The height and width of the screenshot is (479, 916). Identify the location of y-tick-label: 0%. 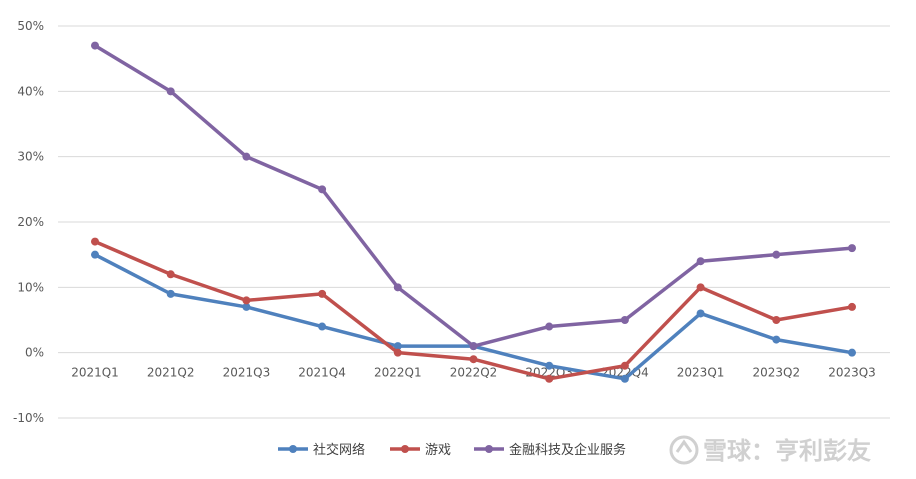
(34, 353).